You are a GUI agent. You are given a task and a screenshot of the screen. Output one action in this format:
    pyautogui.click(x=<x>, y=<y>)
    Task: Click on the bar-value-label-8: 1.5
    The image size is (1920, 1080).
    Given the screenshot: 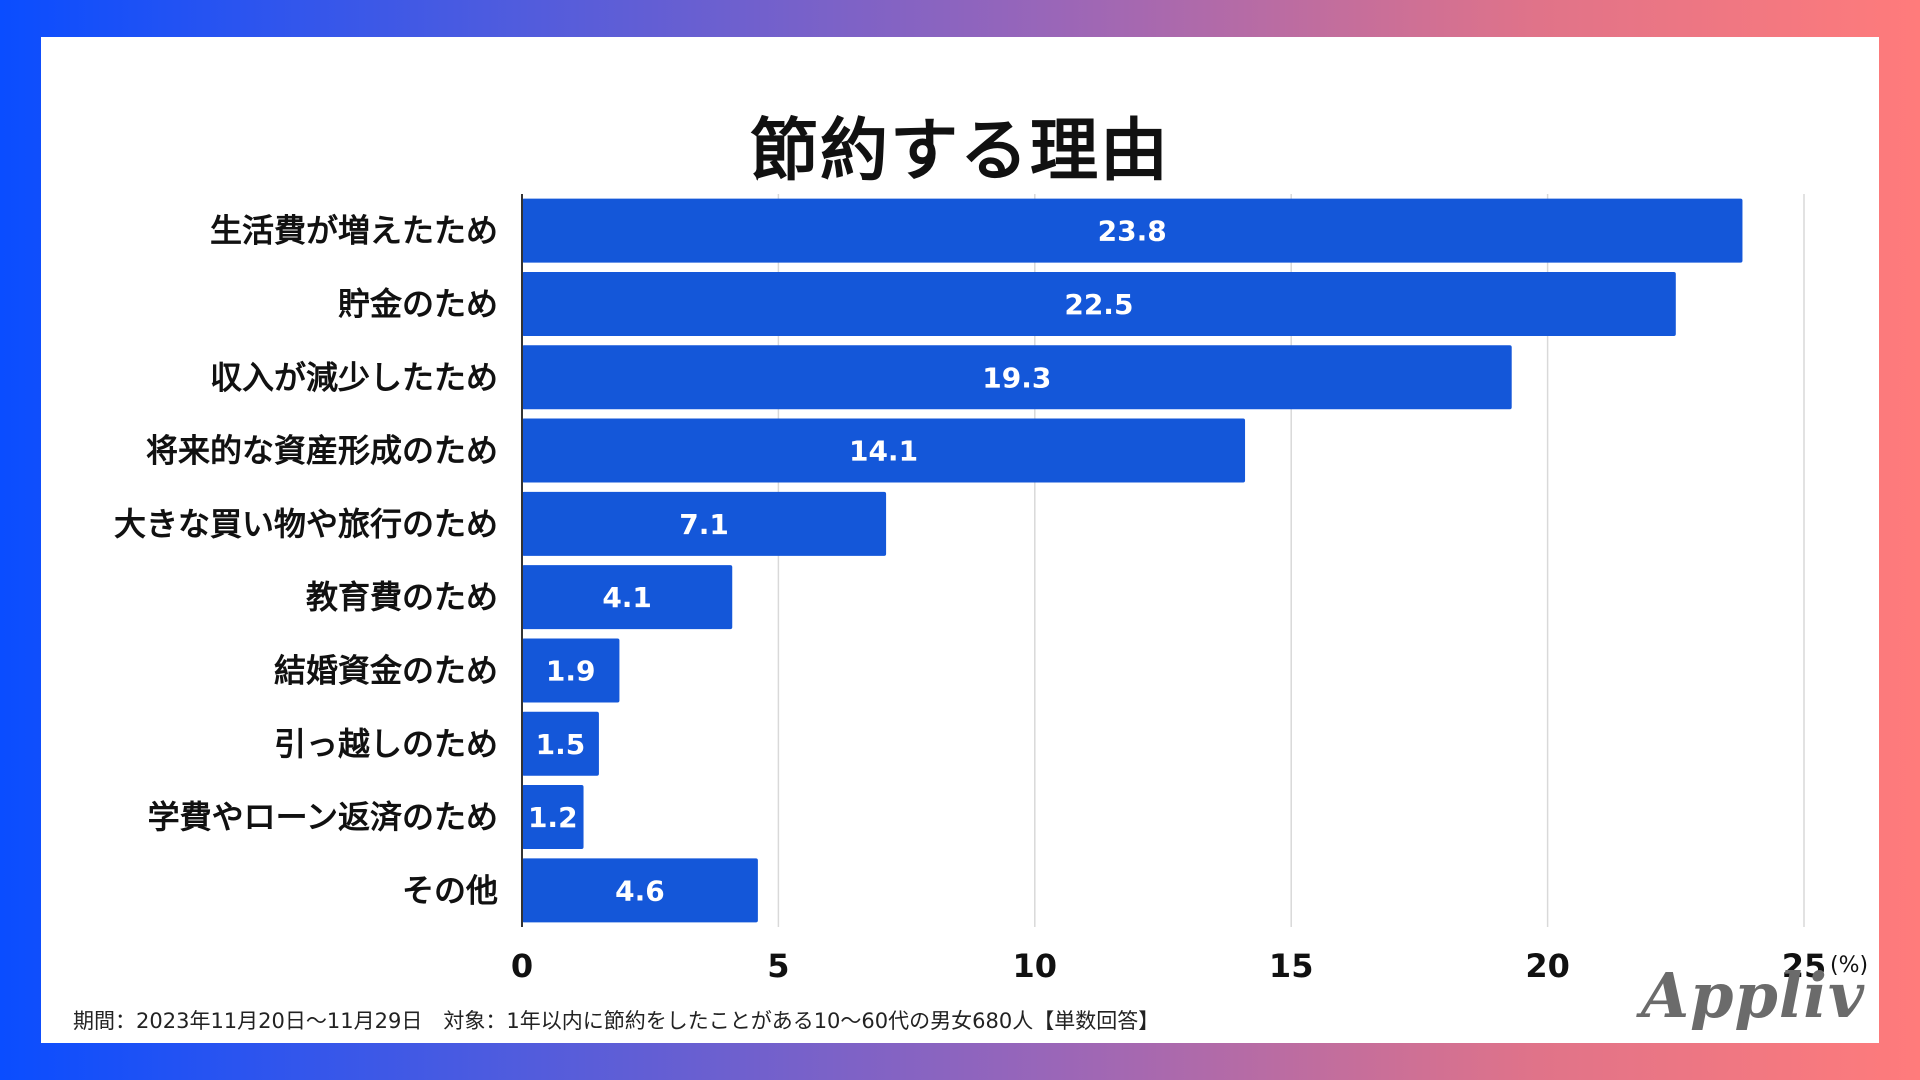 What is the action you would take?
    pyautogui.click(x=561, y=744)
    